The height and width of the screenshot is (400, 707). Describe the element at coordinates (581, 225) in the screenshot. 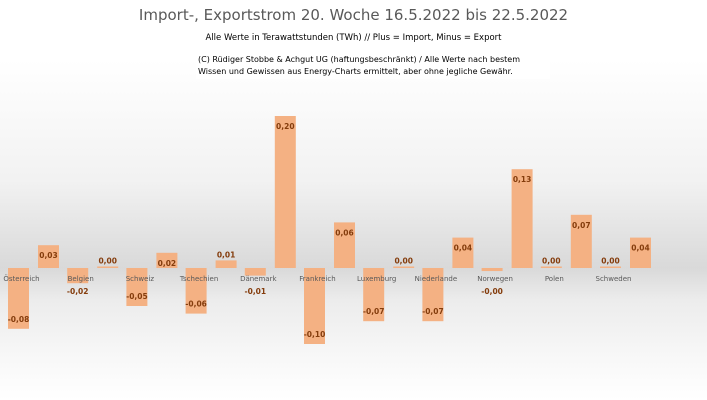

I see `data-label: 0,07` at that location.